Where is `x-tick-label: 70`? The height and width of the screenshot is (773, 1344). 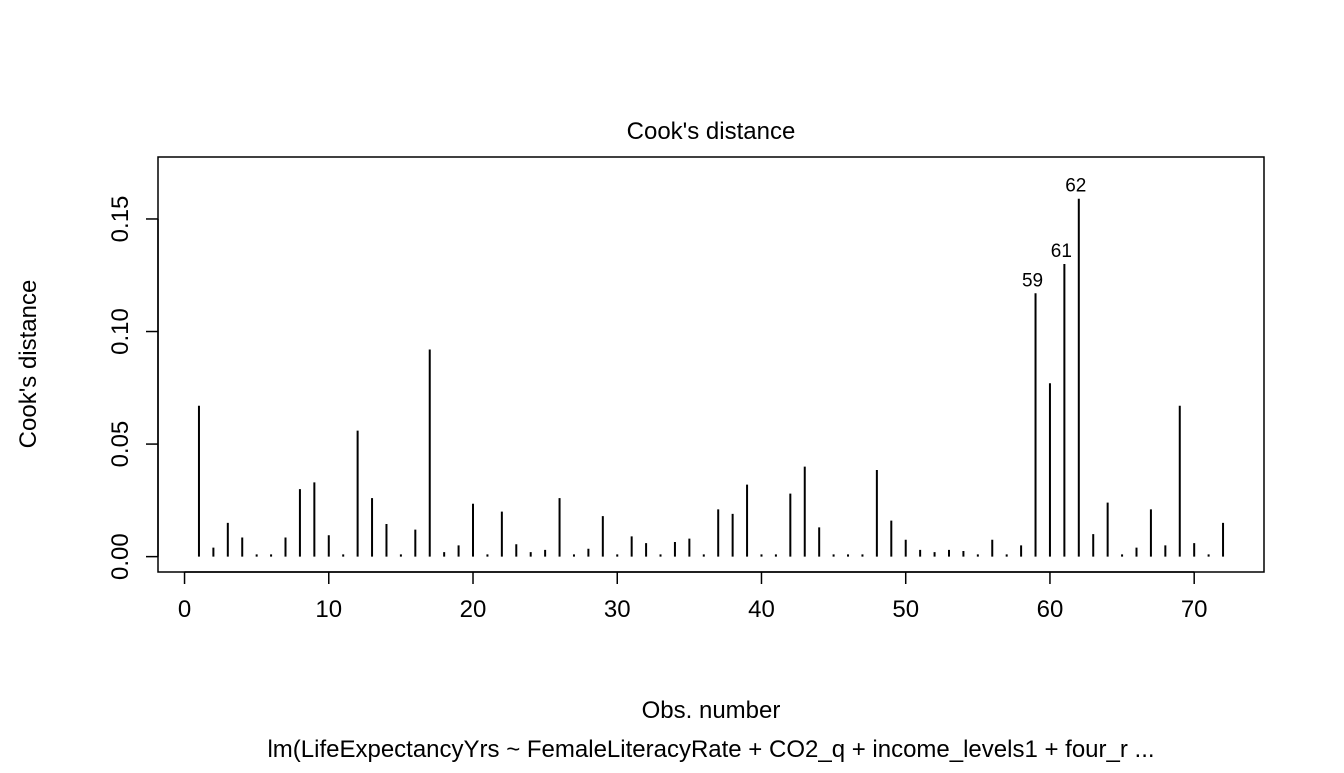 x-tick-label: 70 is located at coordinates (1194, 609).